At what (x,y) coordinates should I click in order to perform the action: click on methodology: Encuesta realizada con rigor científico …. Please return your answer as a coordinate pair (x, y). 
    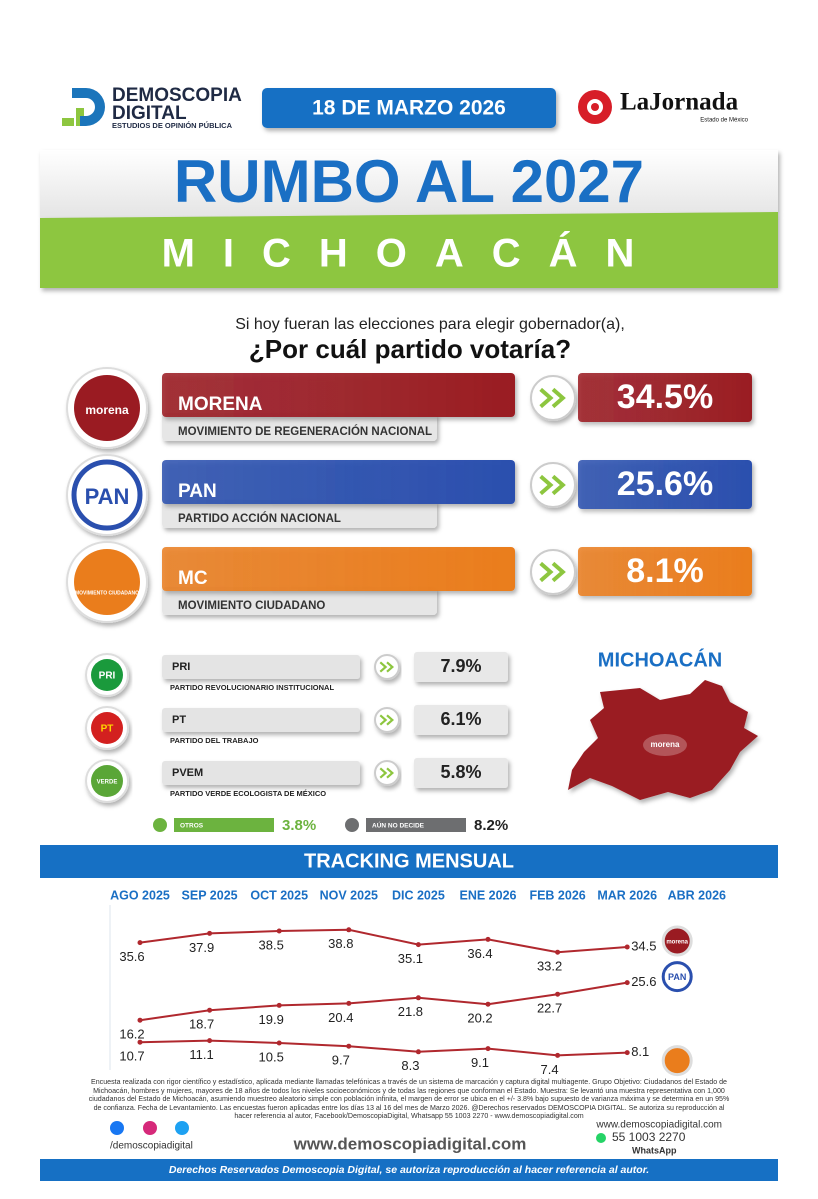
    Looking at the image, I should click on (409, 1099).